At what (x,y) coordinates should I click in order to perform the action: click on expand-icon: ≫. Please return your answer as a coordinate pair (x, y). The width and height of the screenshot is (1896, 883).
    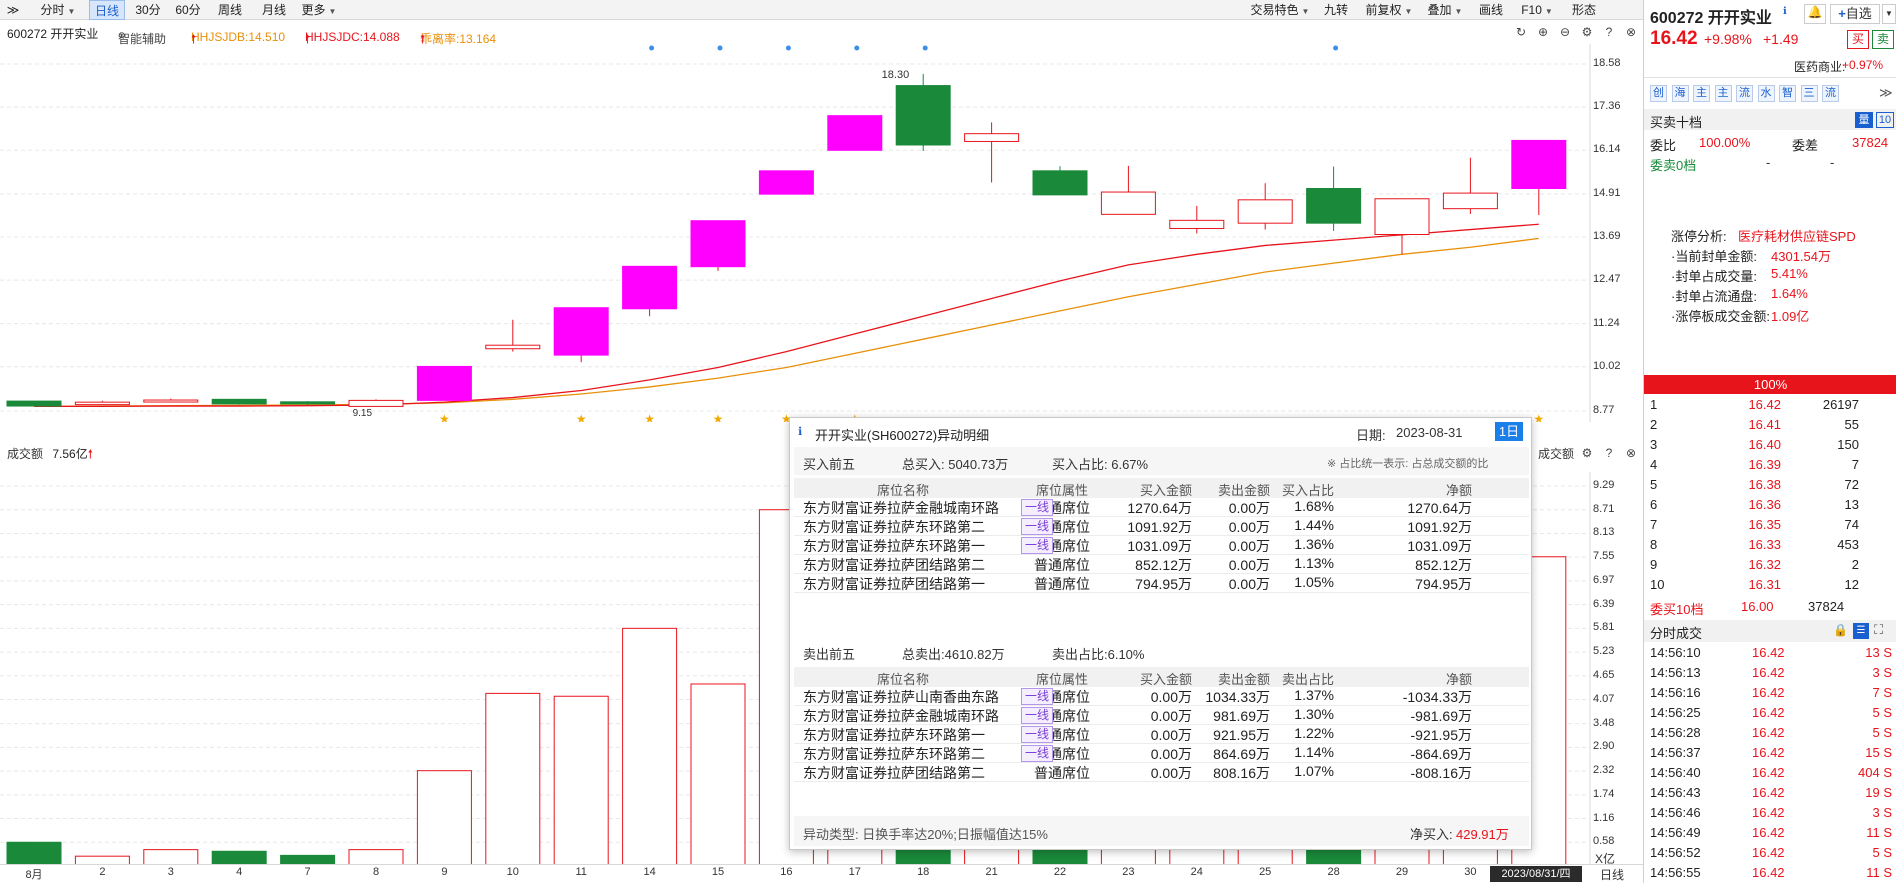
    Looking at the image, I should click on (1886, 92).